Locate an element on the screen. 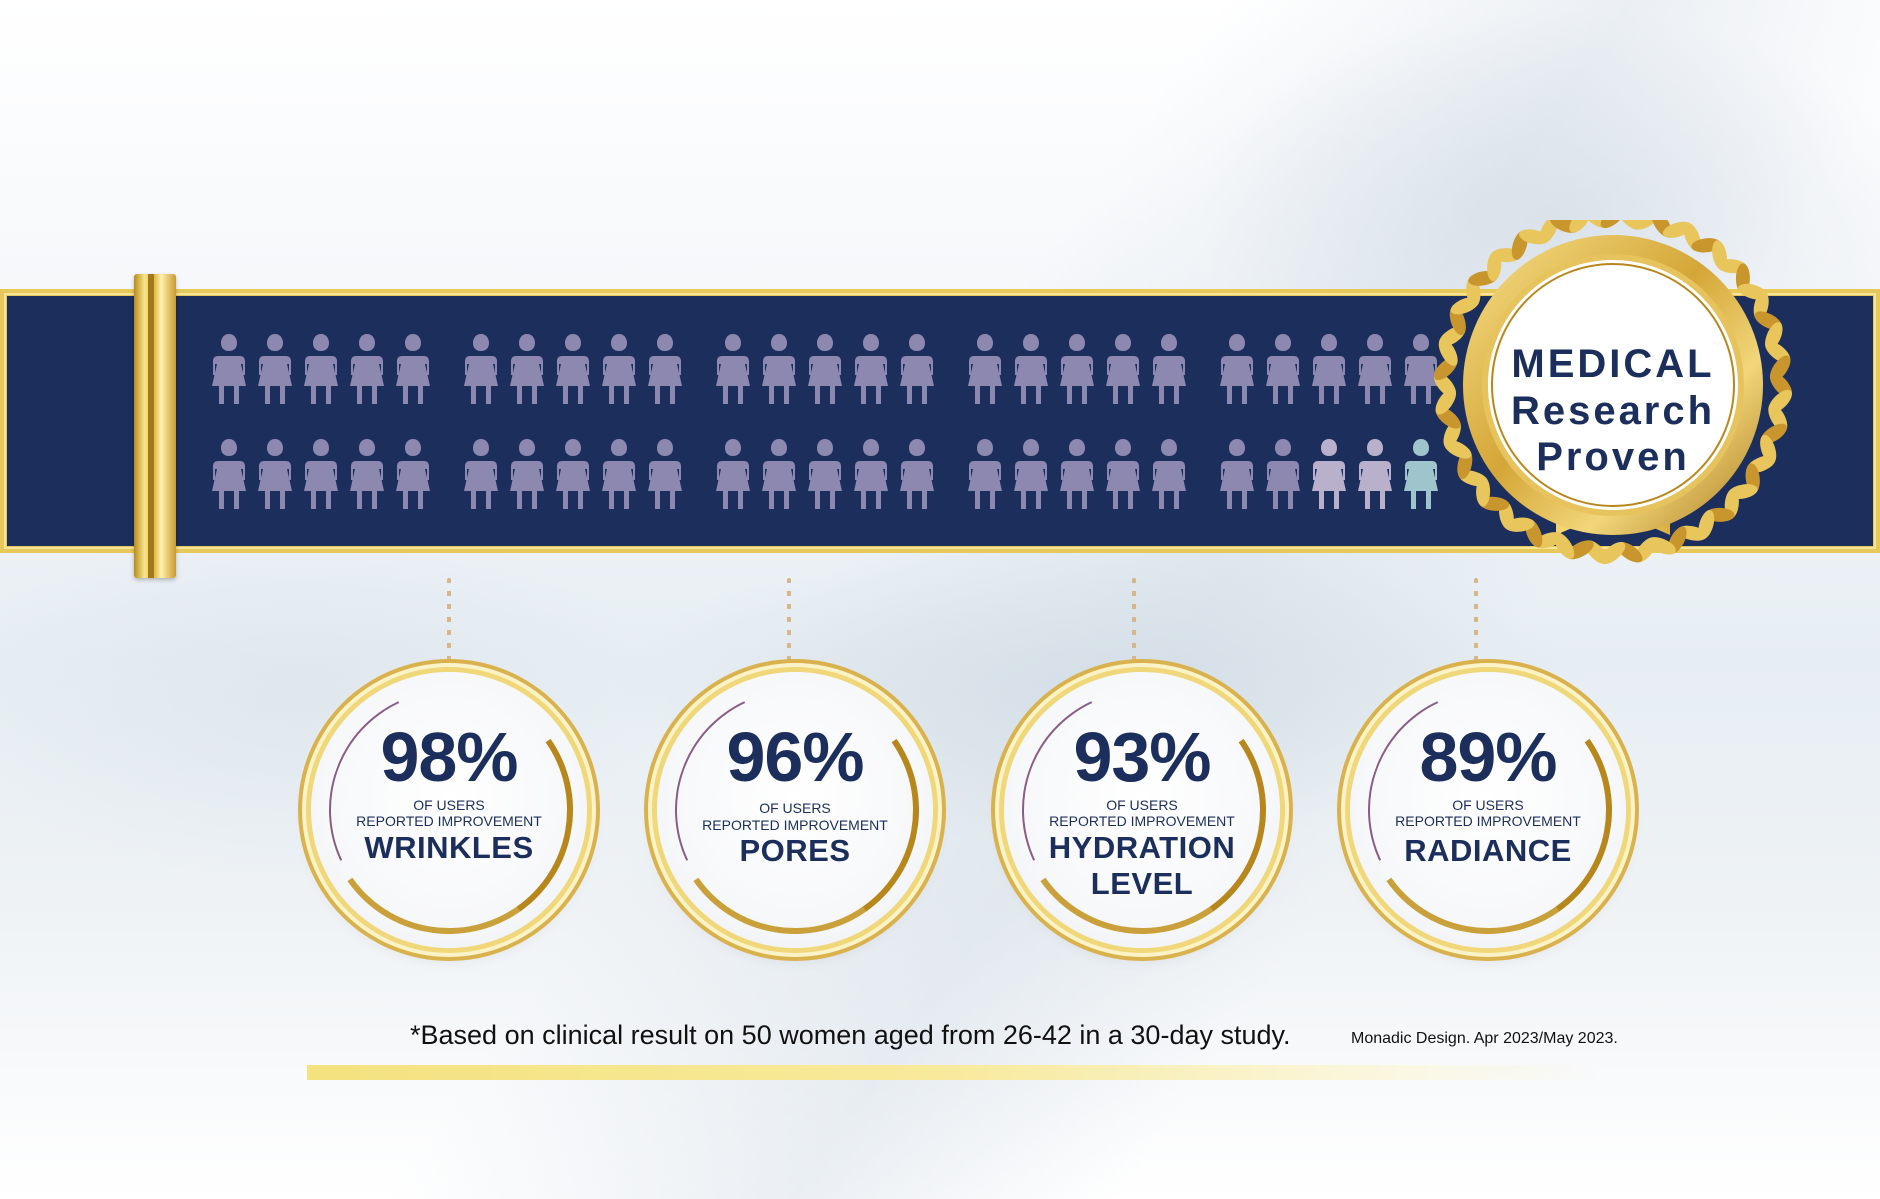 This screenshot has width=1880, height=1199. stat-label: HYDRATION LEVEL is located at coordinates (1142, 865).